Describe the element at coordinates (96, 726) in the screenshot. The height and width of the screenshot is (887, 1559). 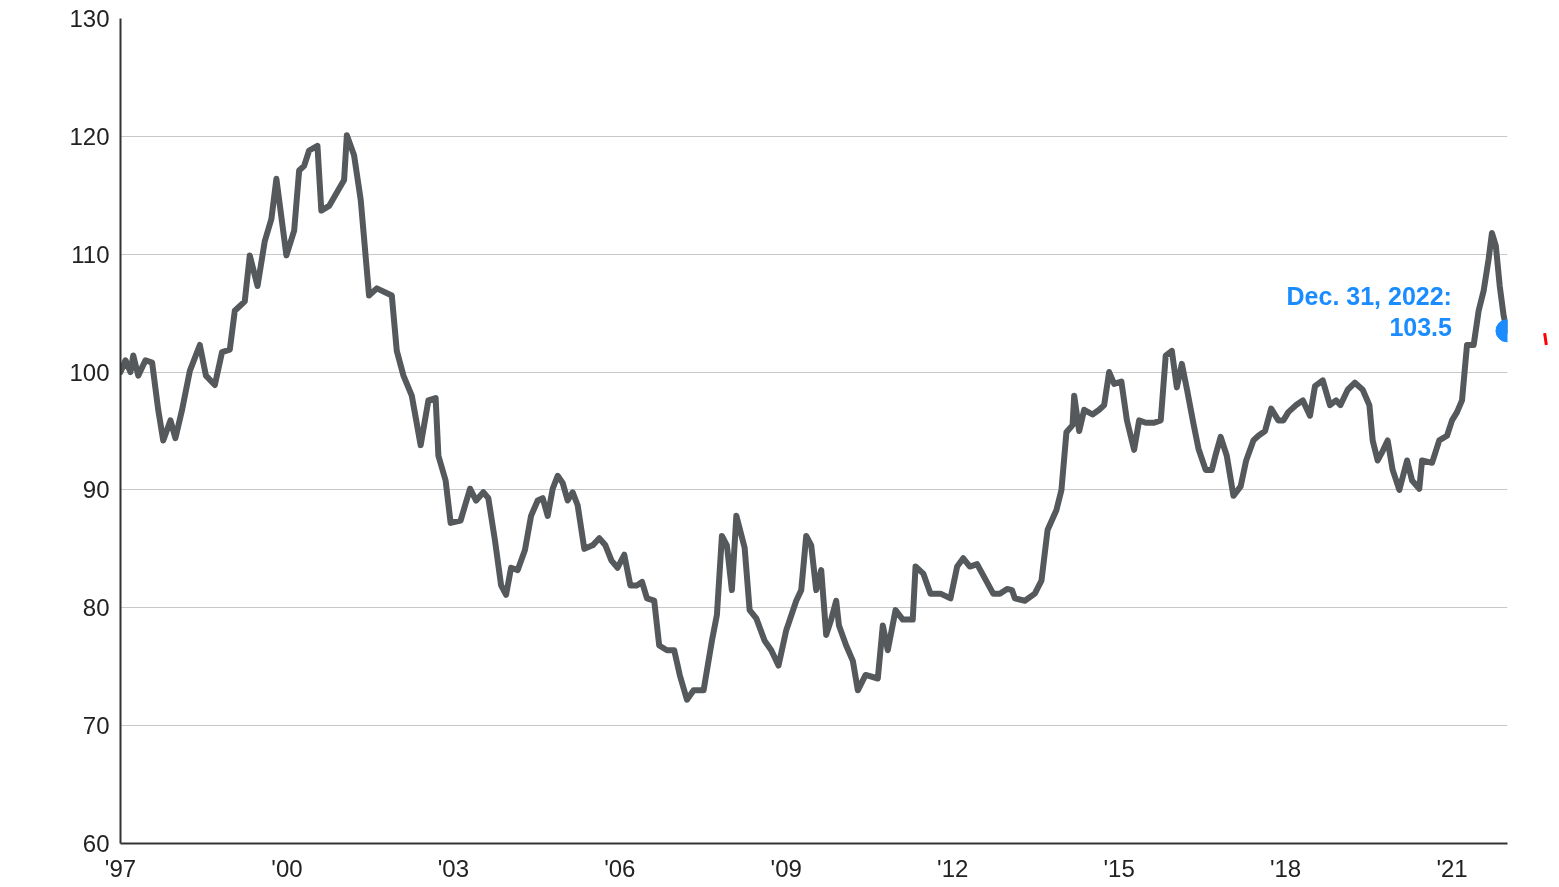
I see `y-tick-label: 70` at that location.